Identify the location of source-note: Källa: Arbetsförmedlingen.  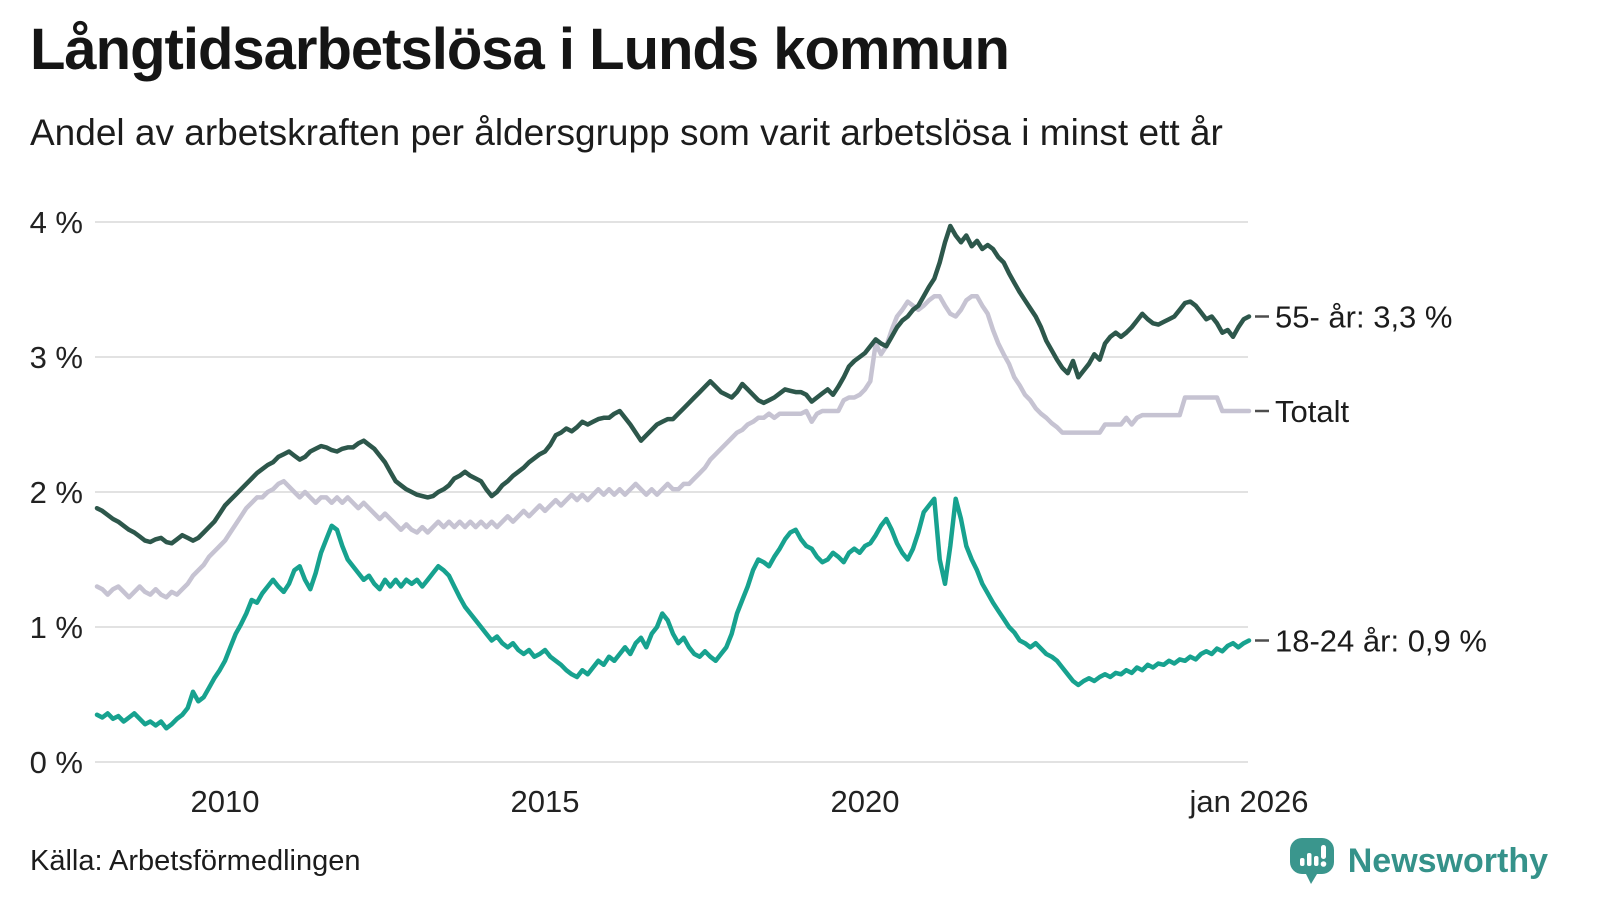
(195, 861).